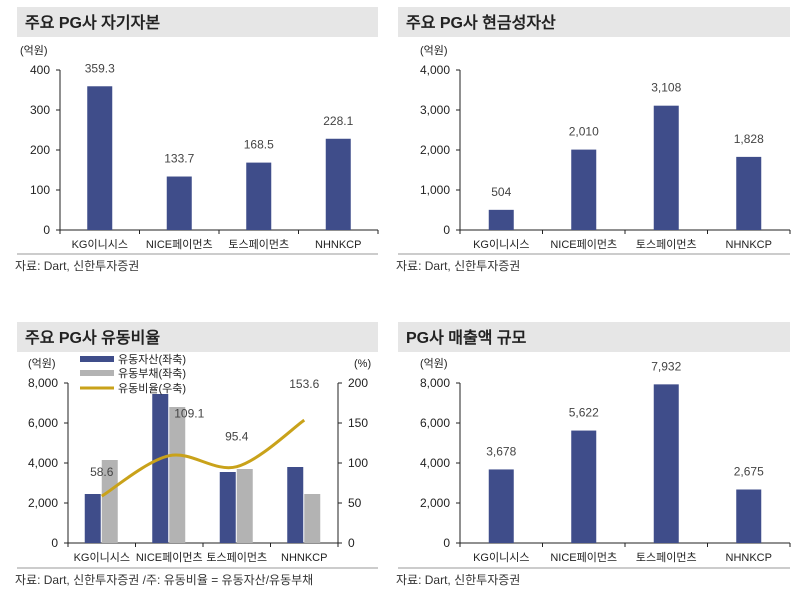 This screenshot has width=800, height=600. Describe the element at coordinates (40, 70) in the screenshot. I see `y-tick-label: 400` at that location.